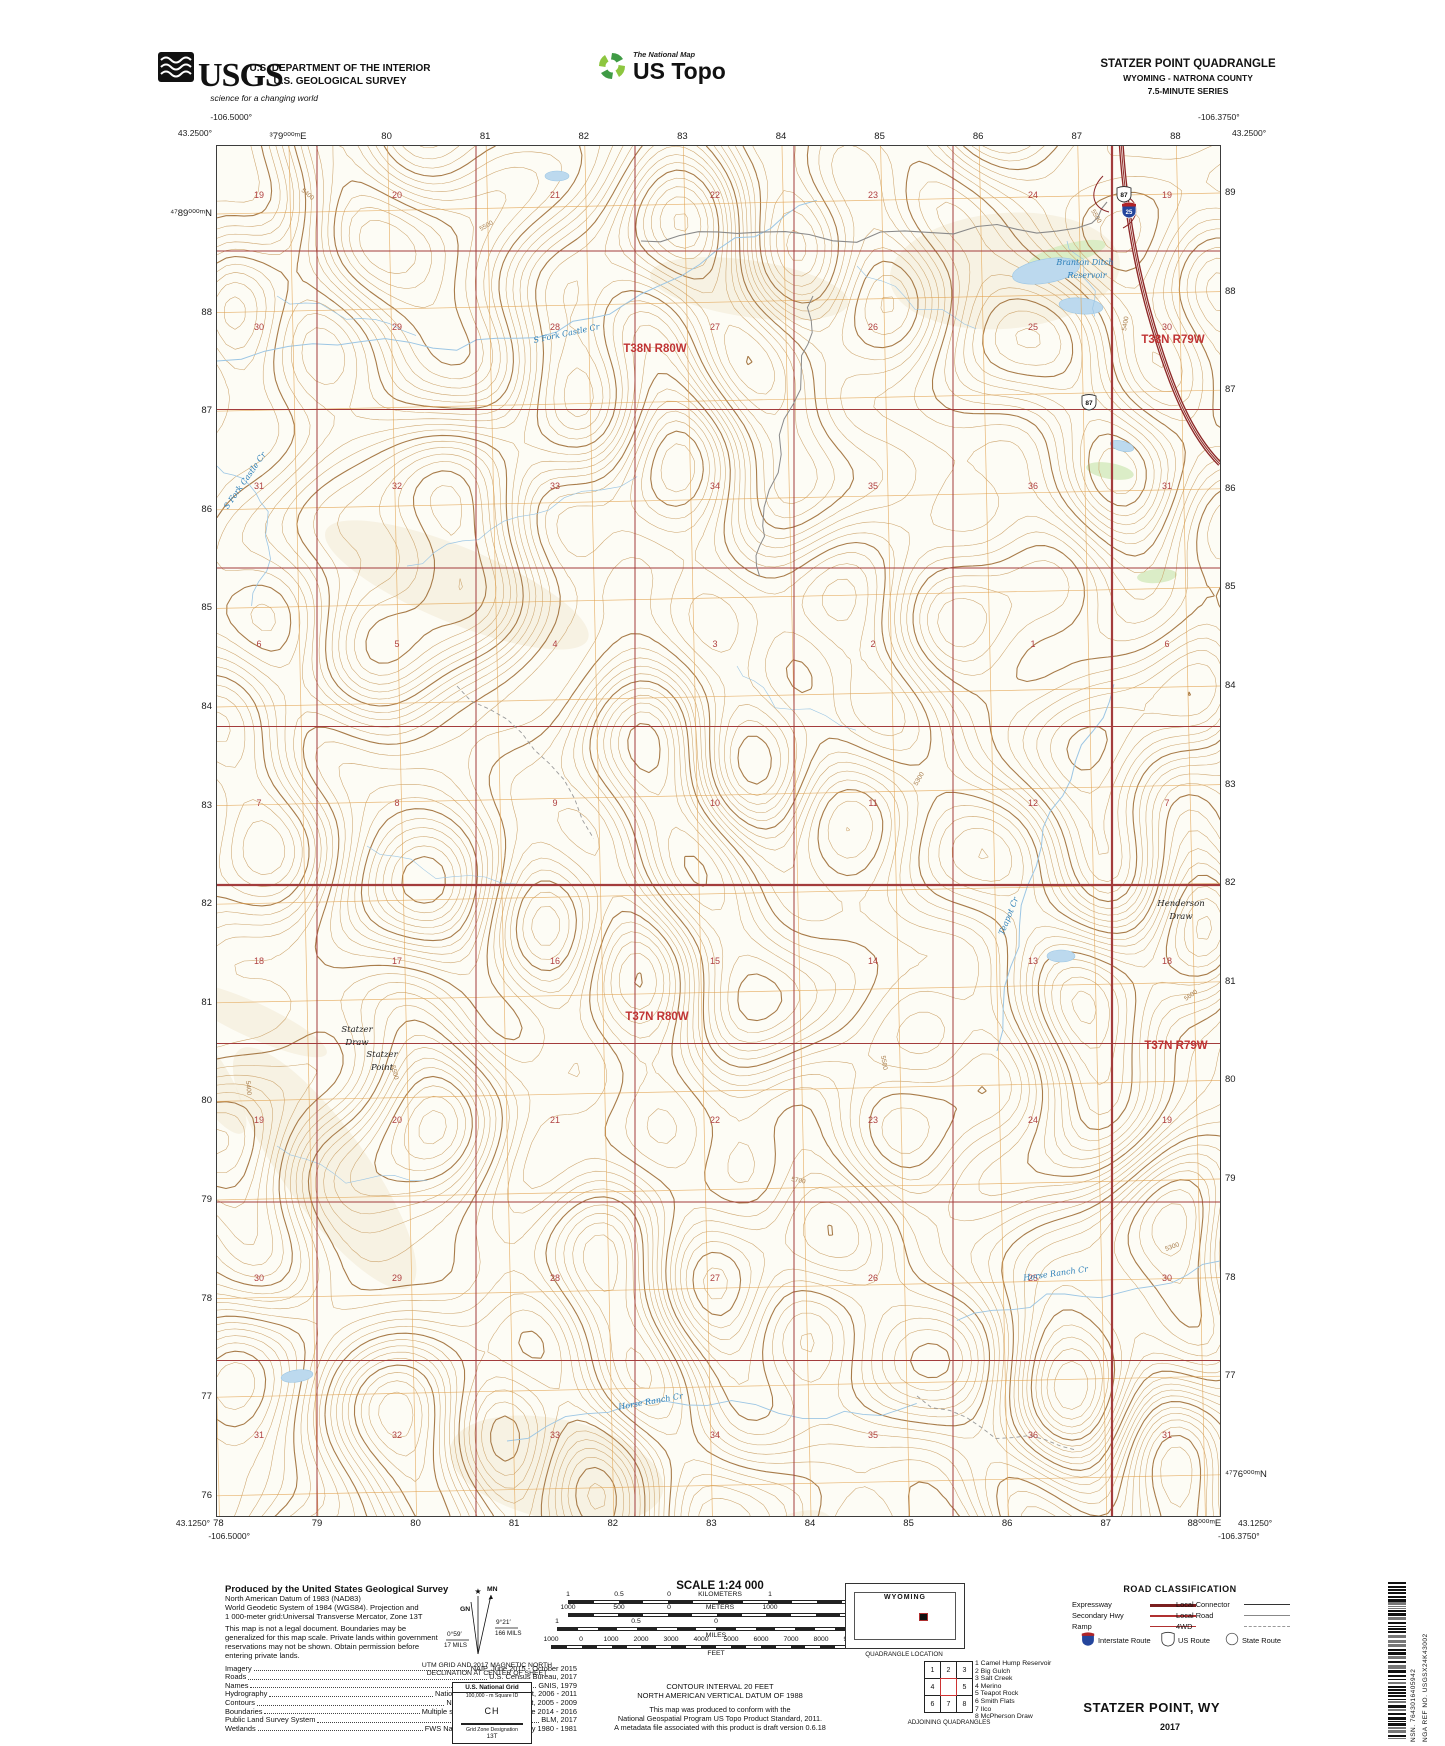 This screenshot has width=1445, height=1746. Describe the element at coordinates (288, 136) in the screenshot. I see `utm-grid-label-top: ³79⁰⁰⁰ᵐE` at that location.